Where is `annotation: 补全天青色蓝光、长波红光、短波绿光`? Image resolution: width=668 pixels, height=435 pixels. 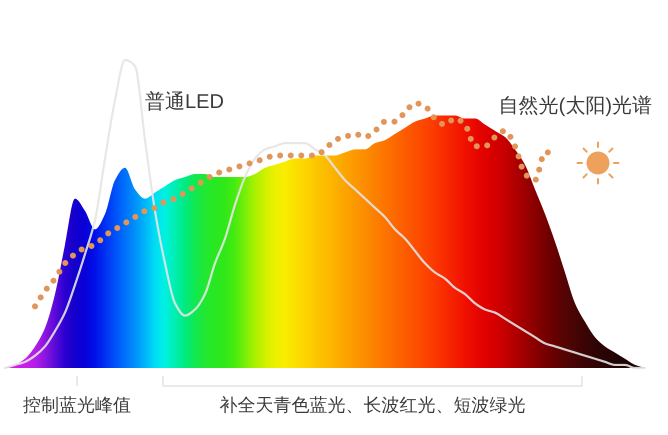 annotation: 补全天青色蓝光、长波红光、短波绿光 is located at coordinates (372, 395).